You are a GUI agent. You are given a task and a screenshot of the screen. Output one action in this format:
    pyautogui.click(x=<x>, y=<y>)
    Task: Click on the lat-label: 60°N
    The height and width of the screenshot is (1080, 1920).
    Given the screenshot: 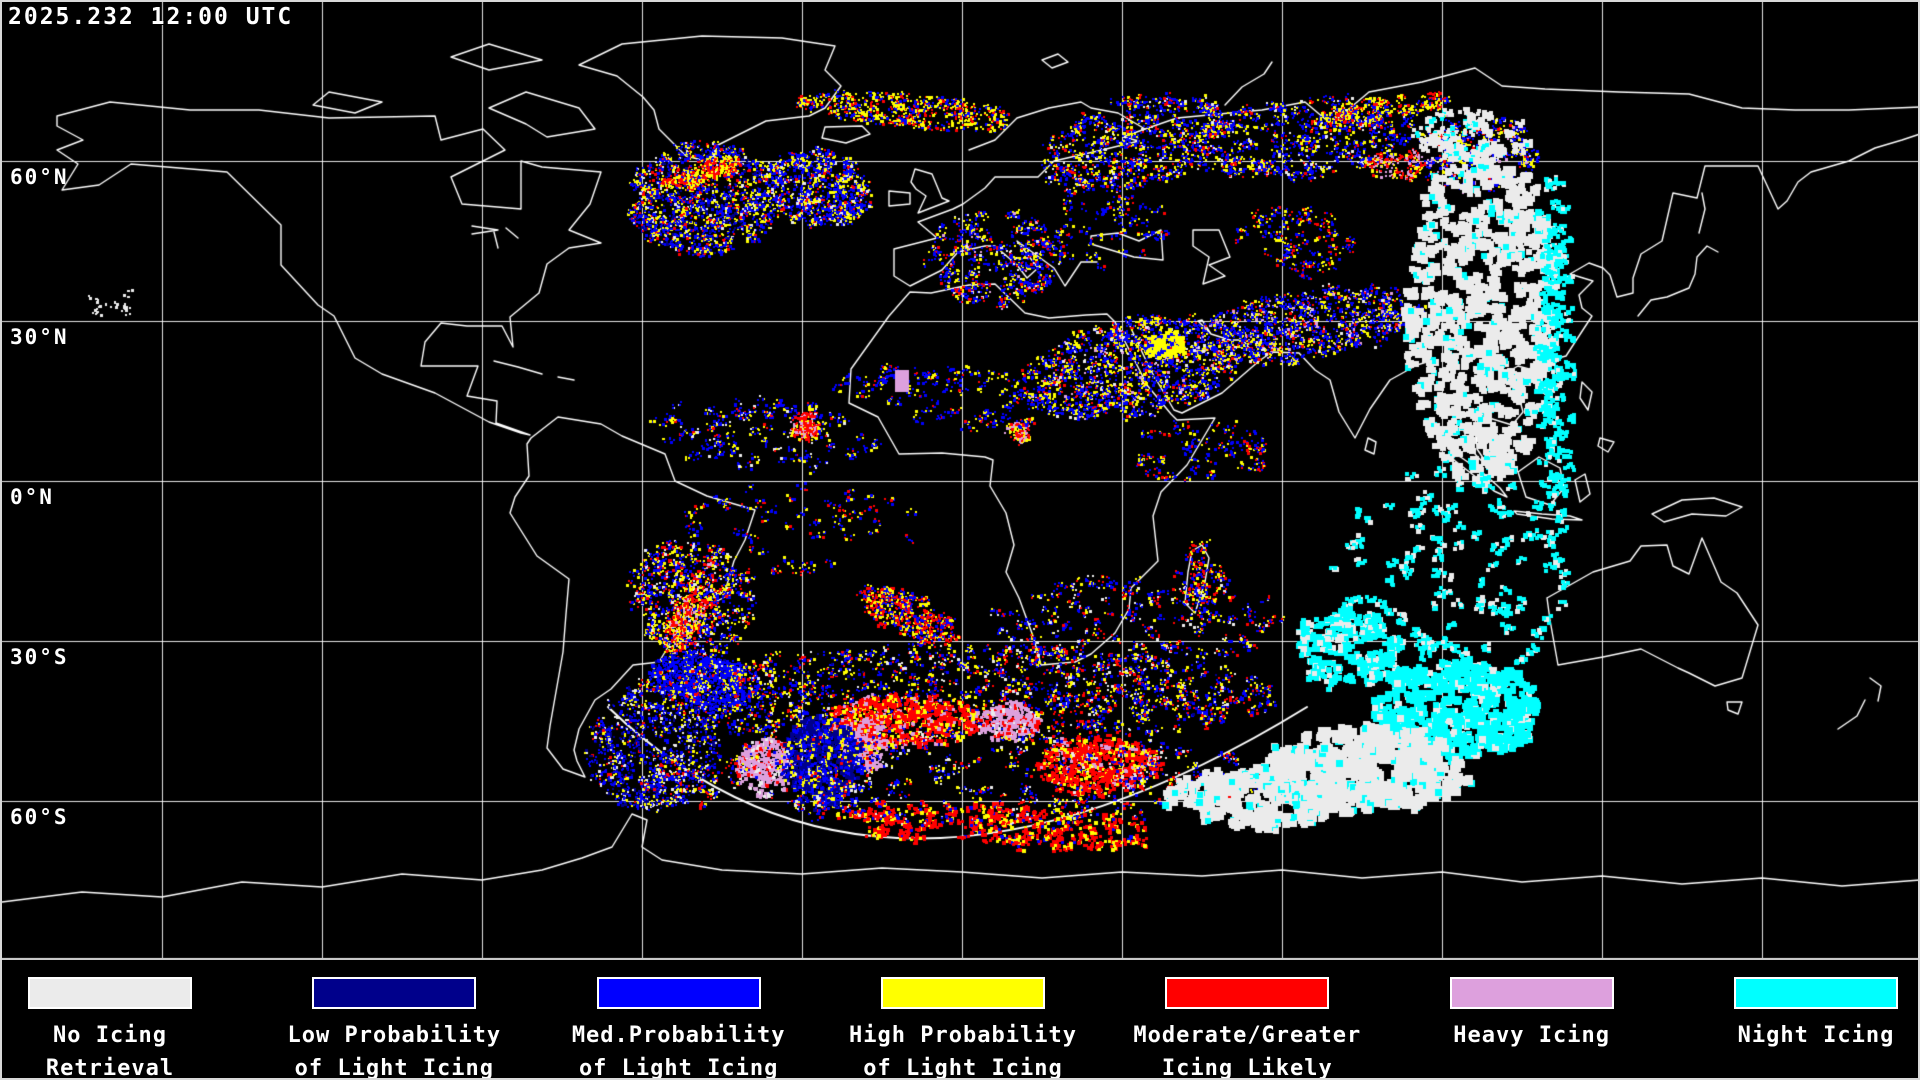 What is the action you would take?
    pyautogui.click(x=39, y=177)
    